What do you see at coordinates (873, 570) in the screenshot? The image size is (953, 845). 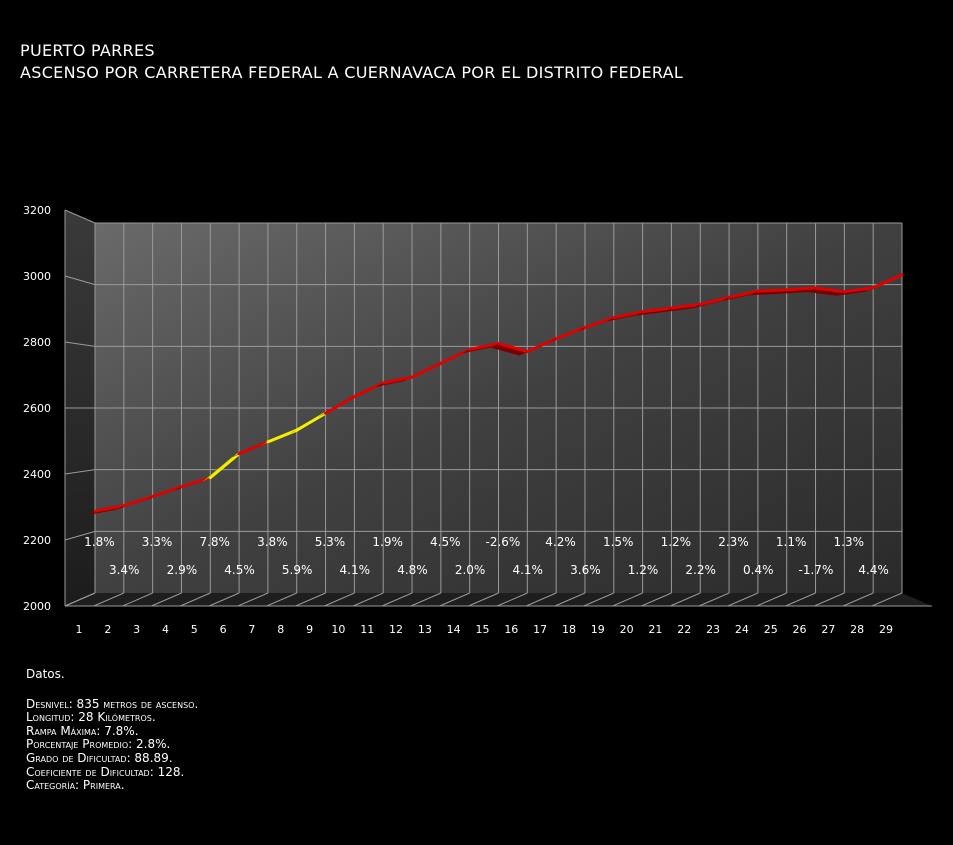 I see `gradient-label: 4.4%` at bounding box center [873, 570].